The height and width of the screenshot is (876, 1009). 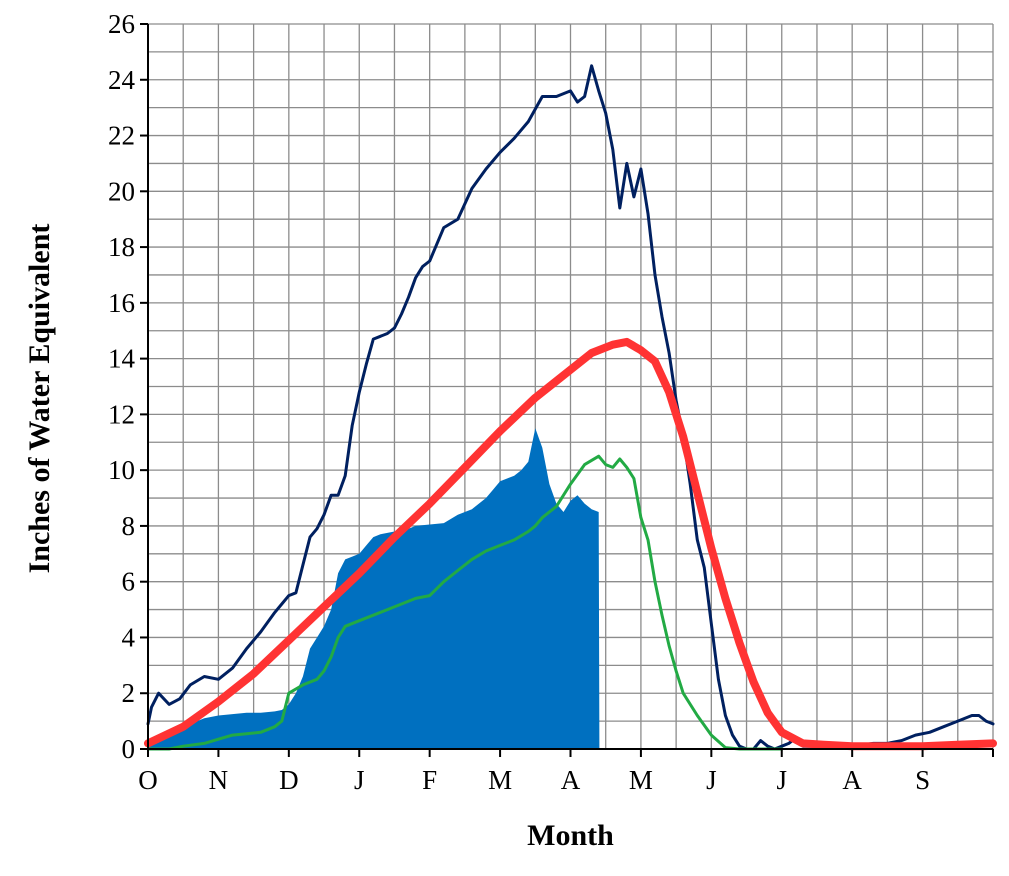 What do you see at coordinates (289, 780) in the screenshot?
I see `x-tick-label: D` at bounding box center [289, 780].